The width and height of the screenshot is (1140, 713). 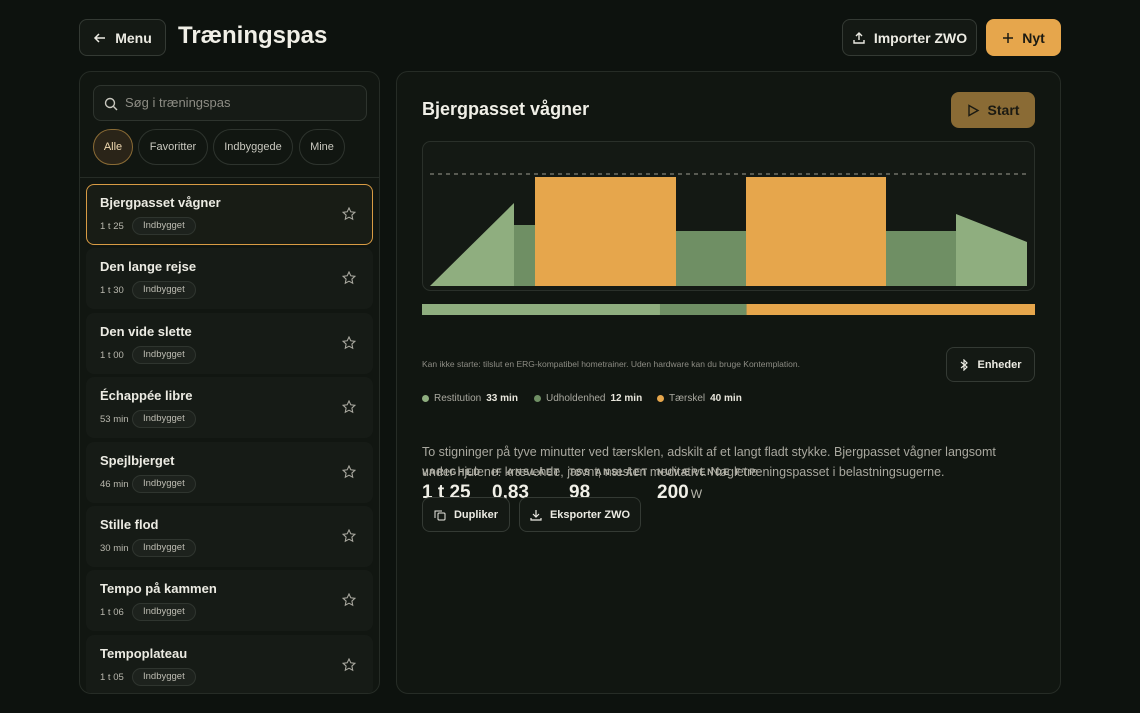 What do you see at coordinates (229, 177) in the screenshot?
I see `divider` at bounding box center [229, 177].